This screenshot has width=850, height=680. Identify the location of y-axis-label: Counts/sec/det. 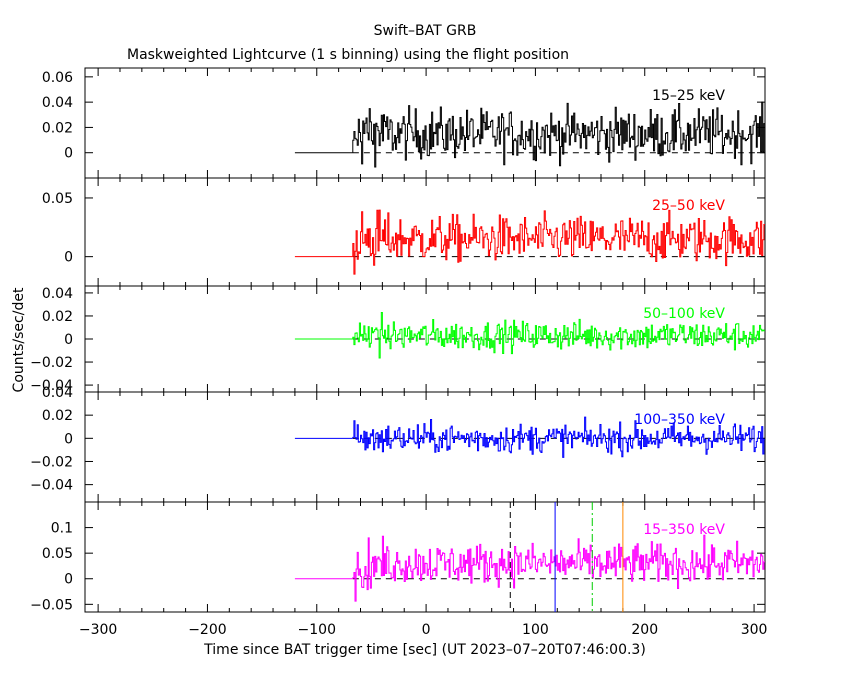
(19, 339).